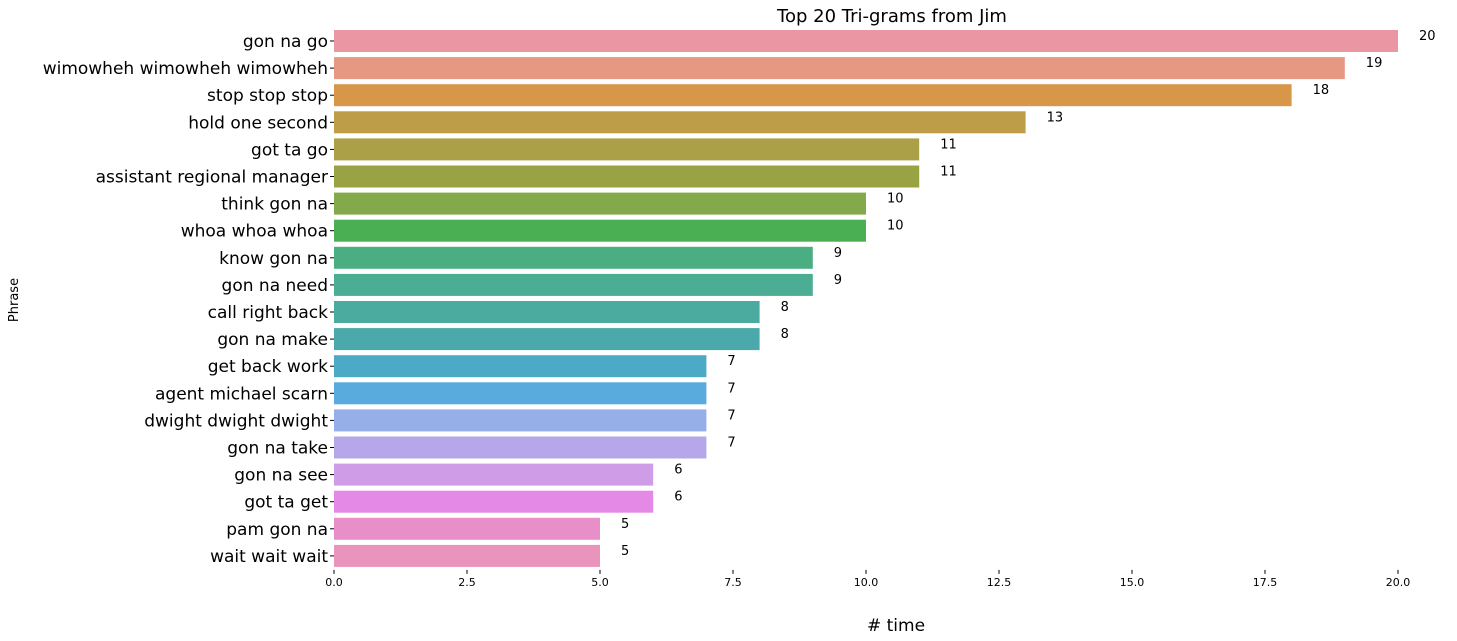 The image size is (1457, 641). What do you see at coordinates (600, 582) in the screenshot?
I see `x-tick-label: 5.0` at bounding box center [600, 582].